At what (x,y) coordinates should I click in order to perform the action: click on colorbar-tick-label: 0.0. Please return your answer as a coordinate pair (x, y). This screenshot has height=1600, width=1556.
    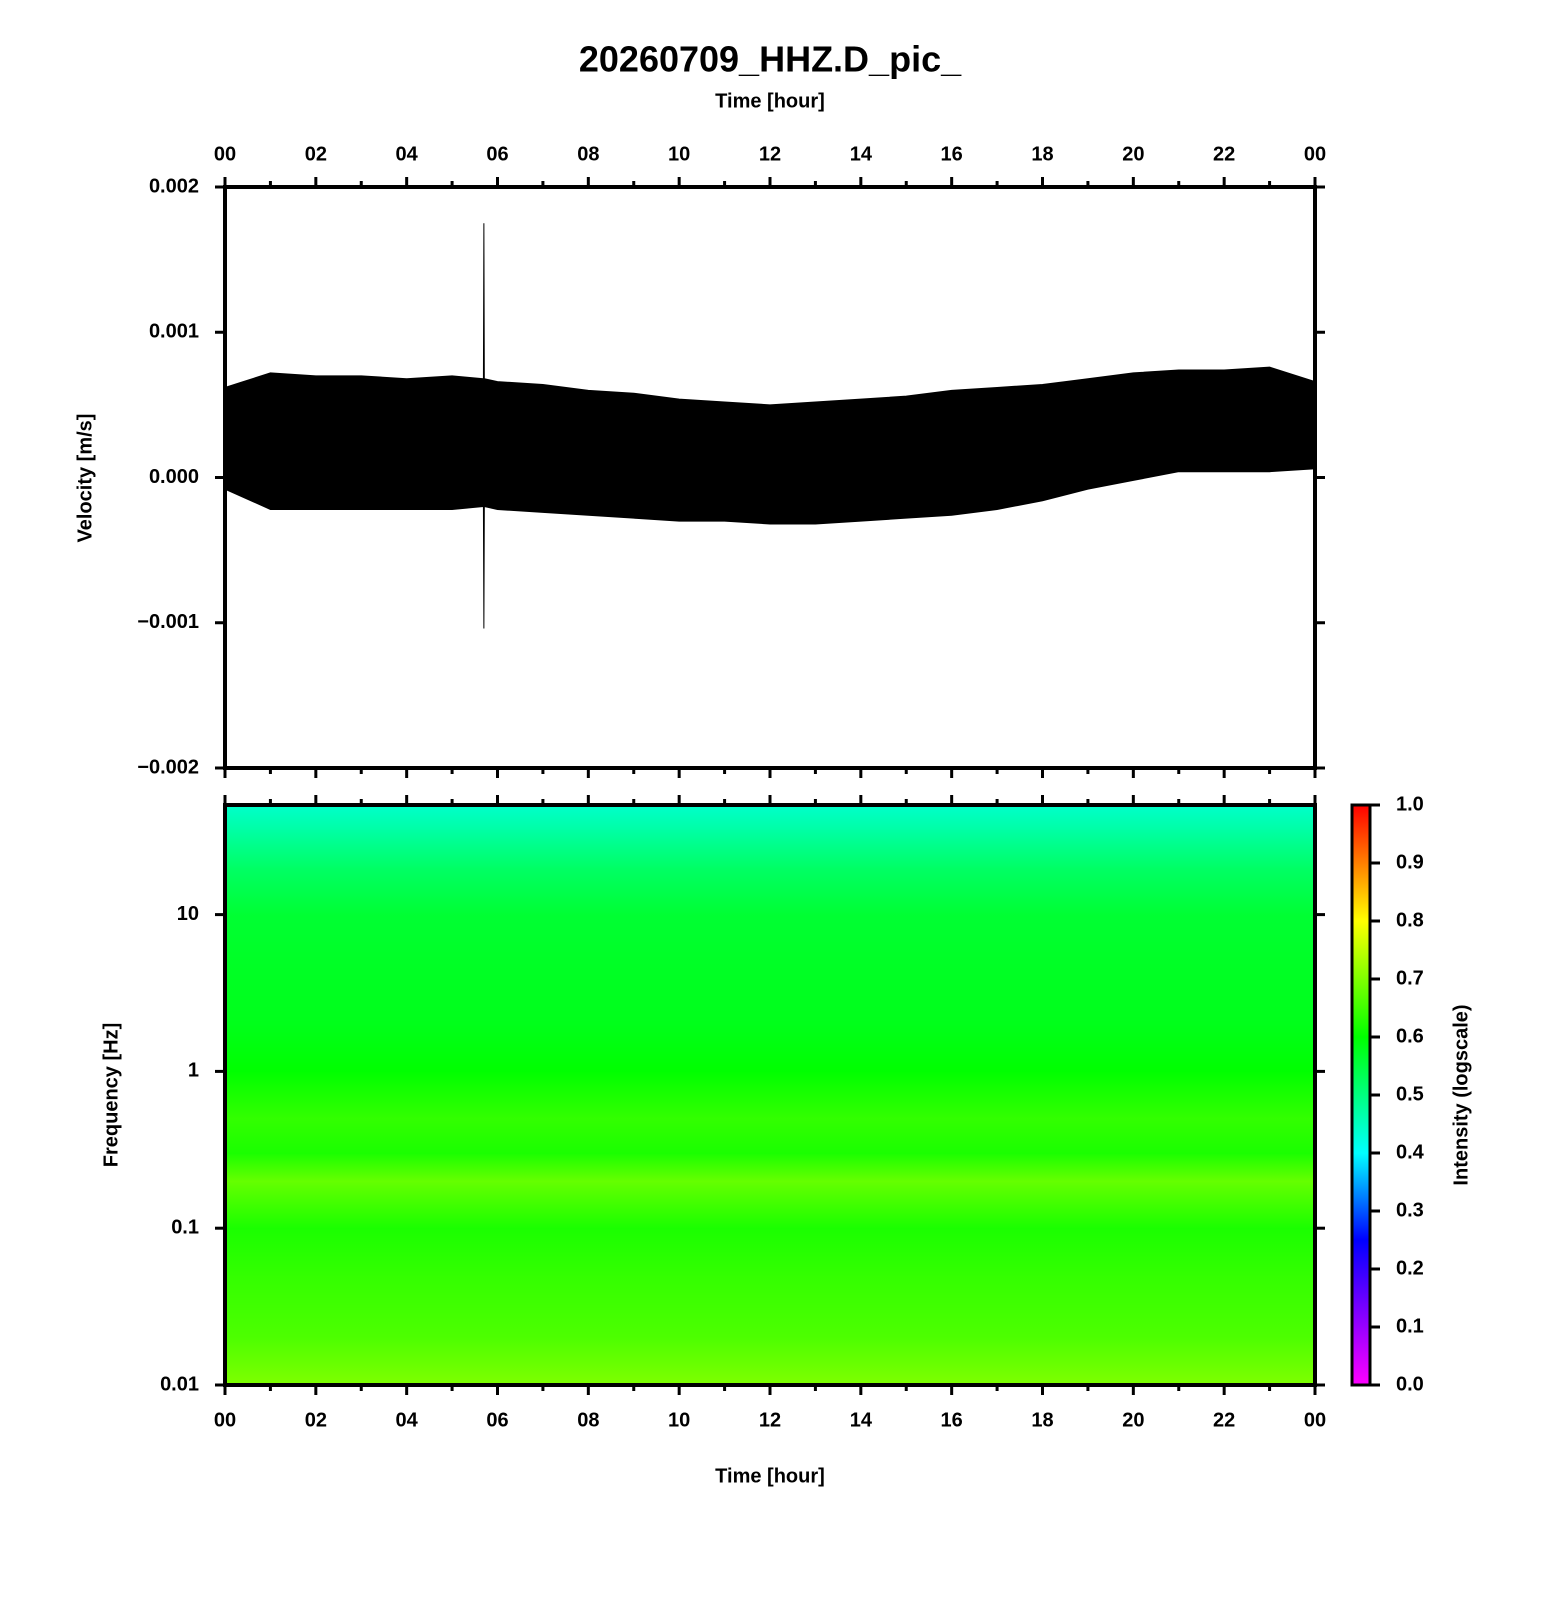
    Looking at the image, I should click on (1410, 1384).